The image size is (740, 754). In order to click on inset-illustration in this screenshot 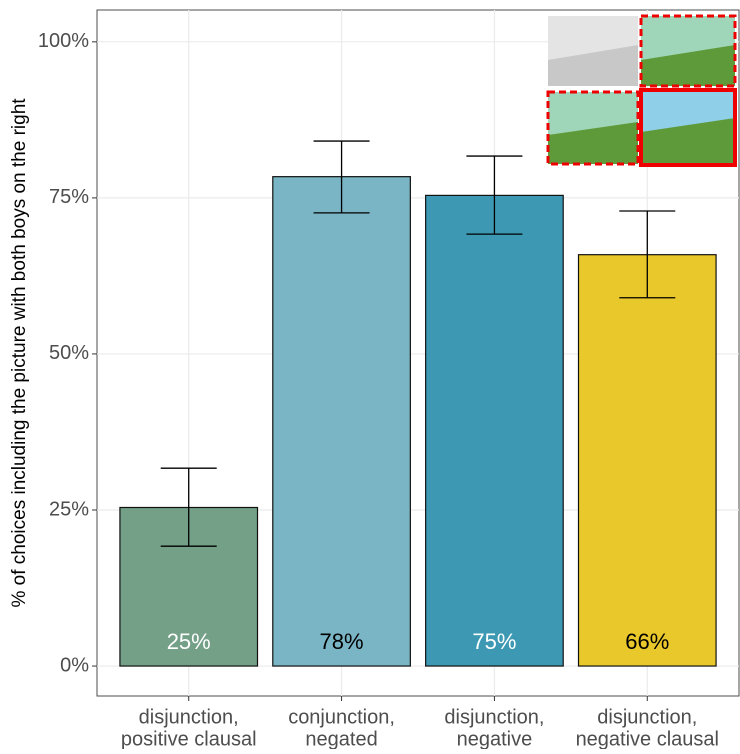, I will do `click(641, 90)`.